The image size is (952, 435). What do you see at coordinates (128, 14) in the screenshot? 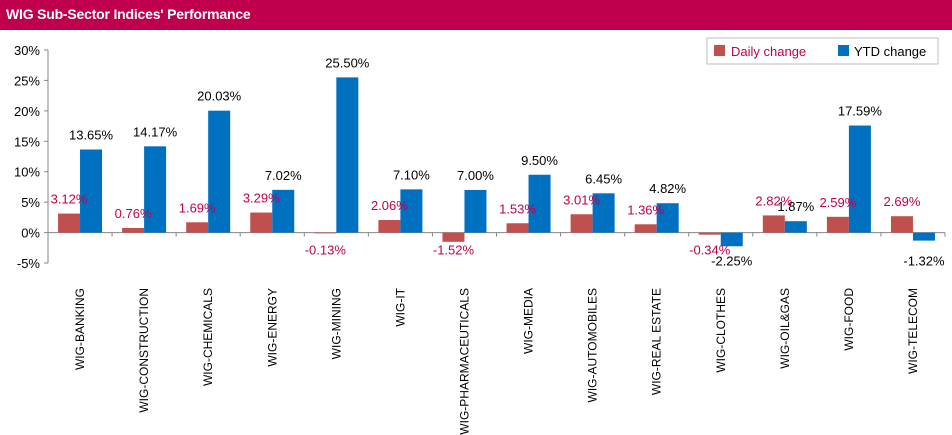
I see `chart-title: WIG Sub-Sector Indices' Performance` at bounding box center [128, 14].